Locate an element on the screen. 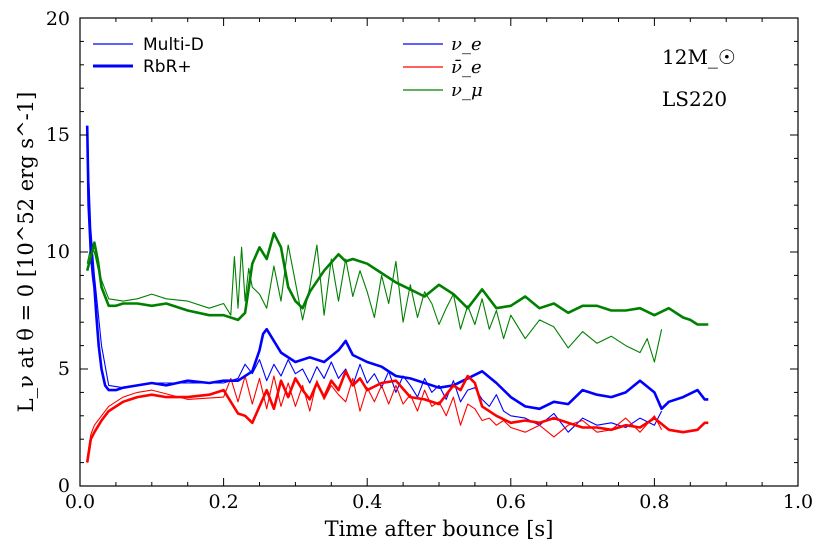 Image resolution: width=830 pixels, height=551 pixels. x-axis-title: Time after bounce [s] is located at coordinates (439, 529).